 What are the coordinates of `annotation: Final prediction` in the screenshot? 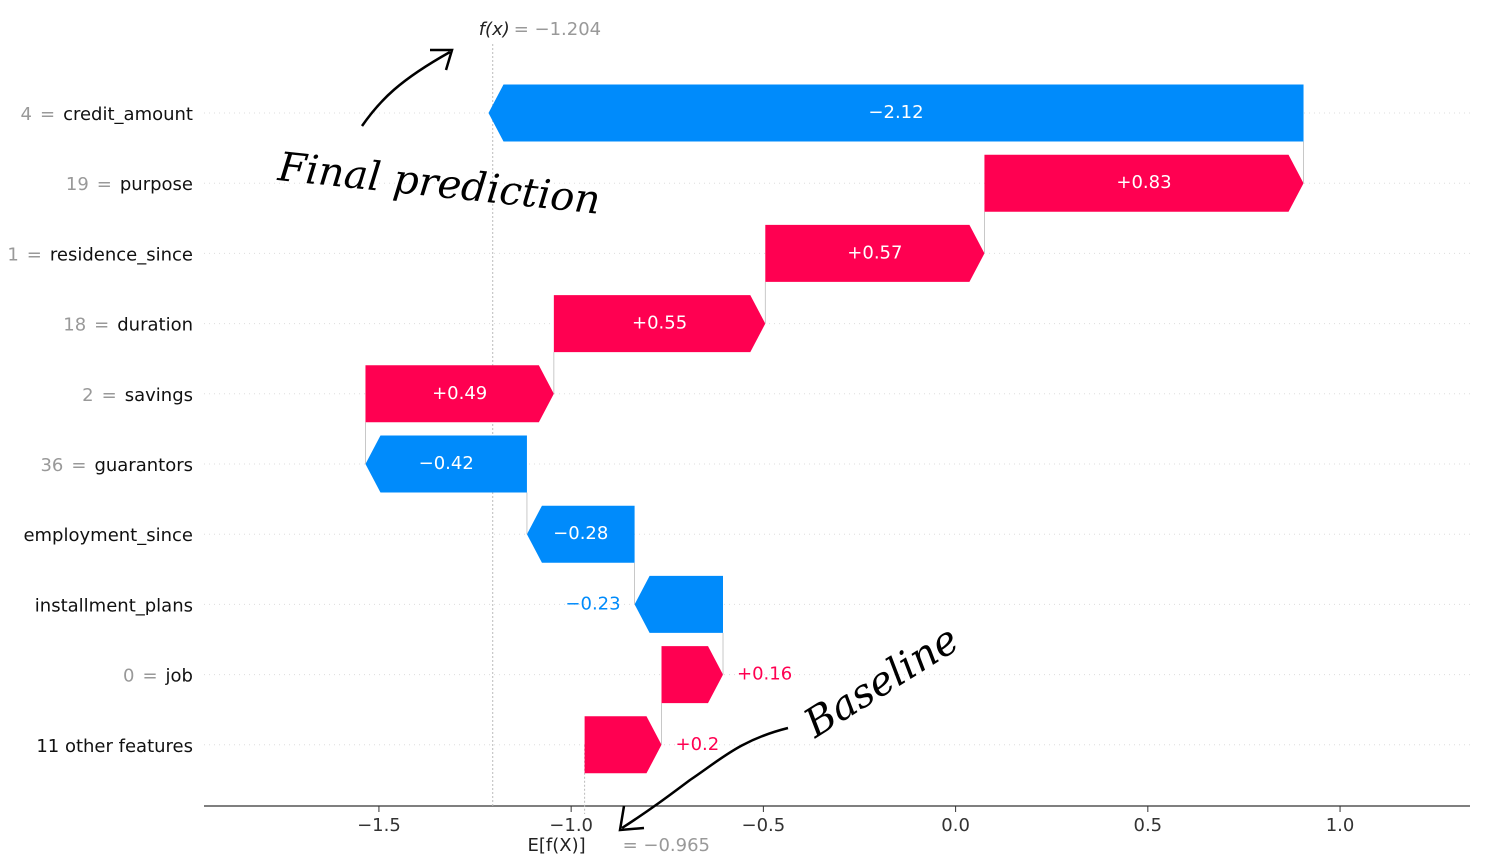 It's located at (439, 184).